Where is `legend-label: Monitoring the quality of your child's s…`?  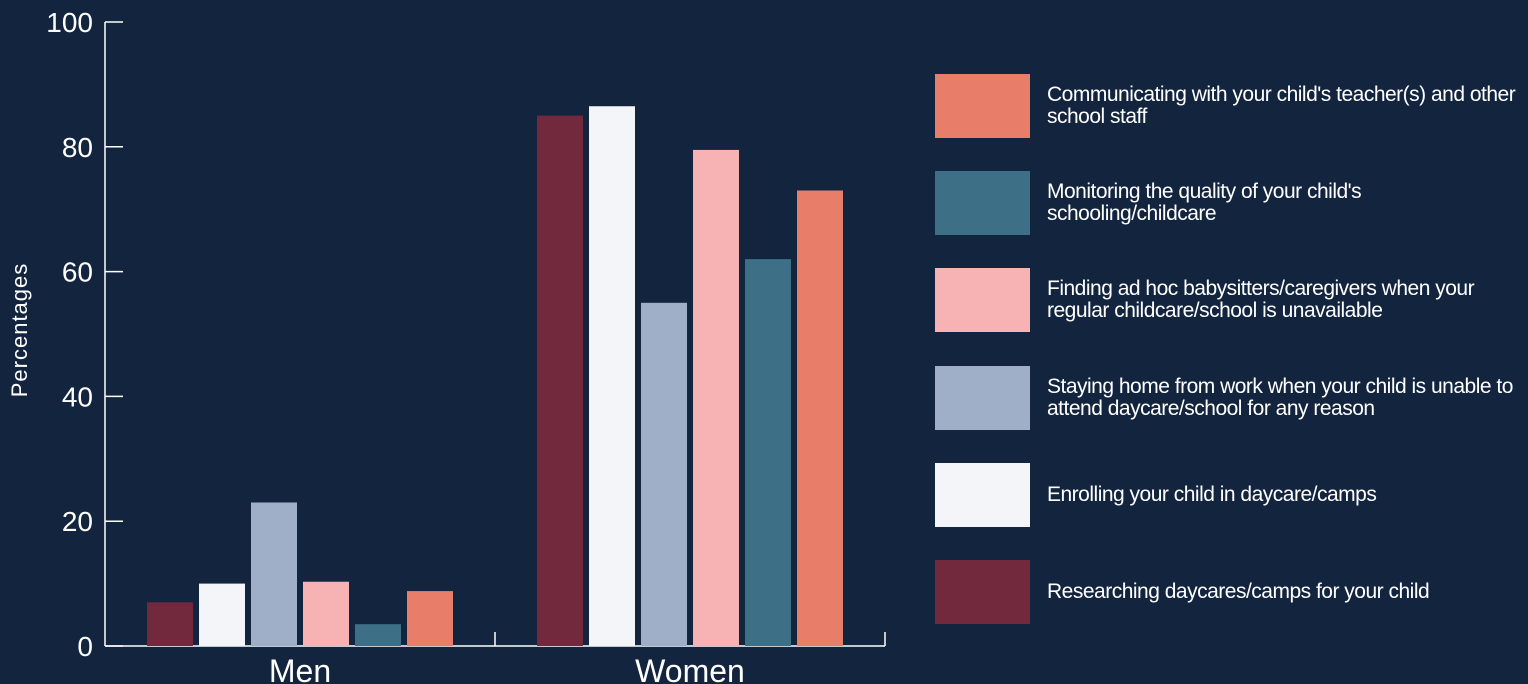 legend-label: Monitoring the quality of your child's s… is located at coordinates (1204, 203).